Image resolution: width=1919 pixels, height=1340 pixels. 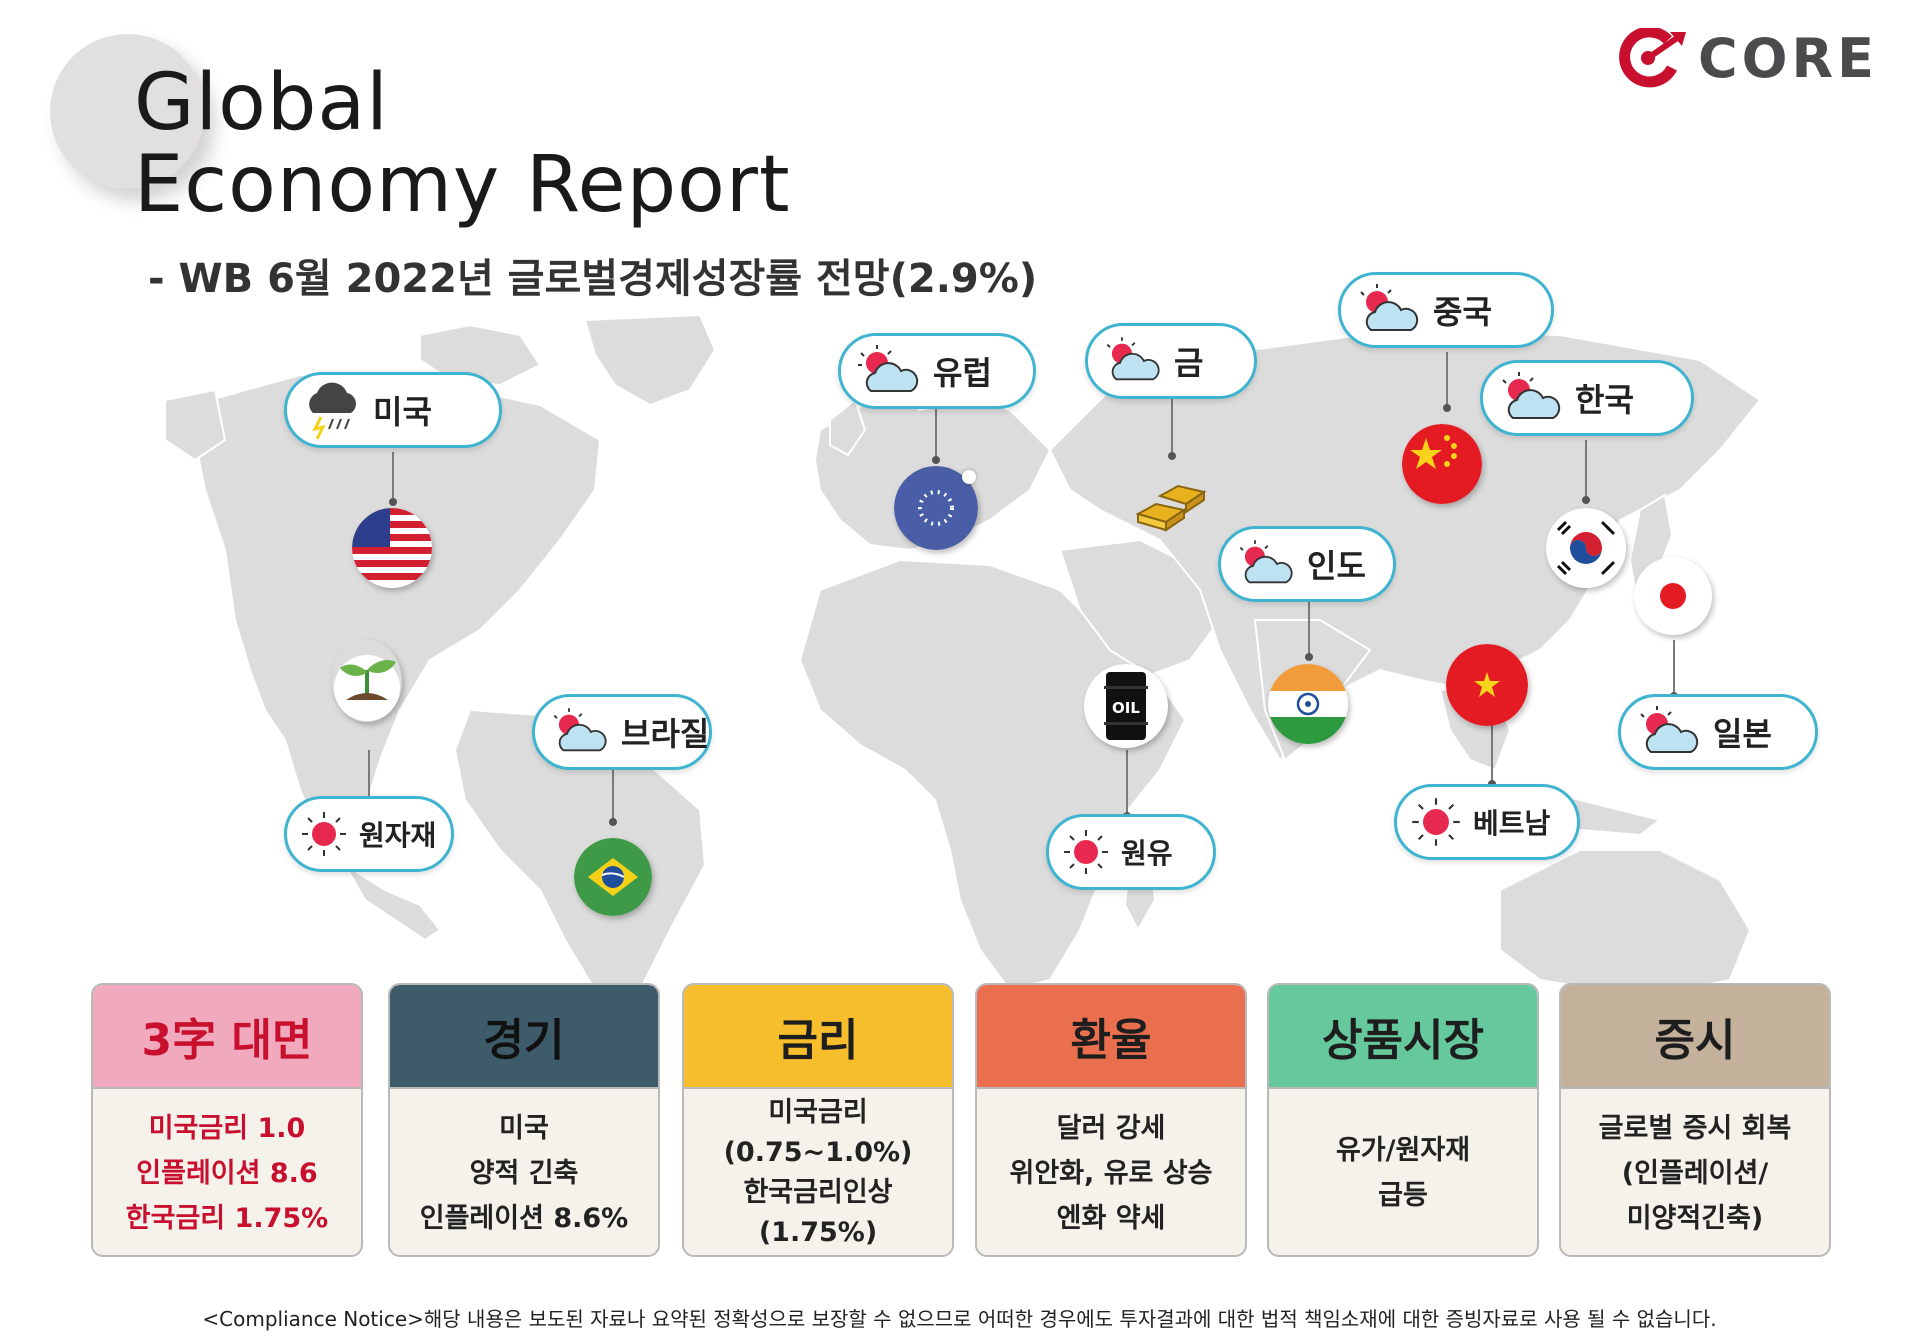 What do you see at coordinates (332, 411) in the screenshot?
I see `storm-cloud-icon` at bounding box center [332, 411].